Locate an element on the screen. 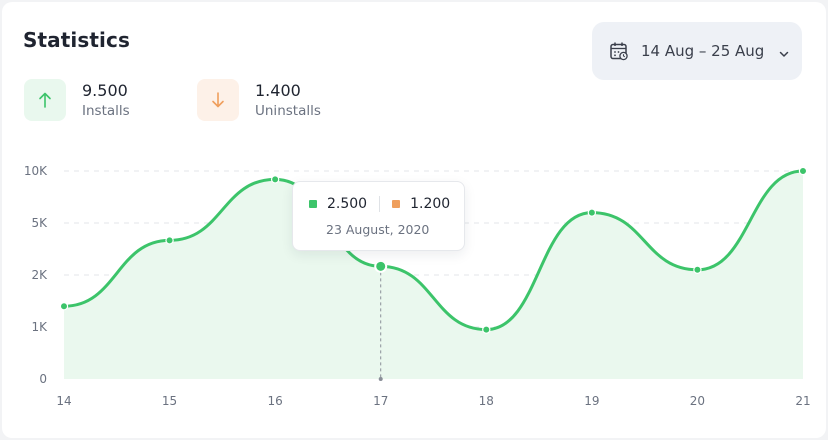  x-tick-label: 18 is located at coordinates (486, 401).